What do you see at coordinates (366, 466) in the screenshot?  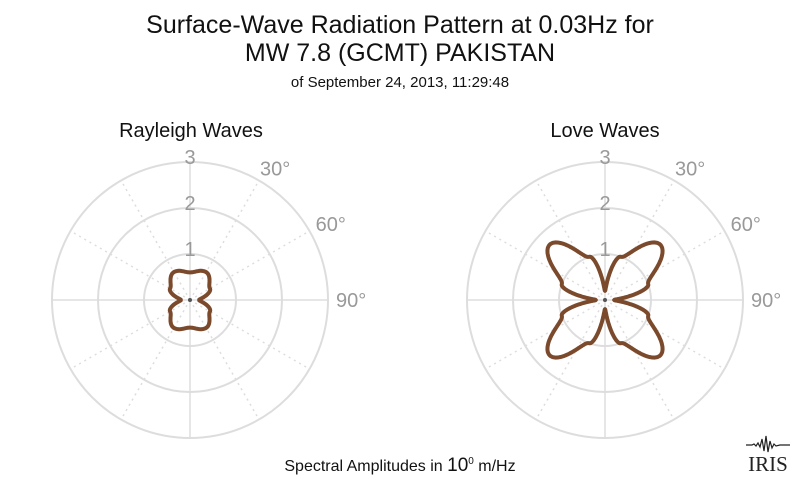 I see `units-prefix: Spectral Amplitudes in` at bounding box center [366, 466].